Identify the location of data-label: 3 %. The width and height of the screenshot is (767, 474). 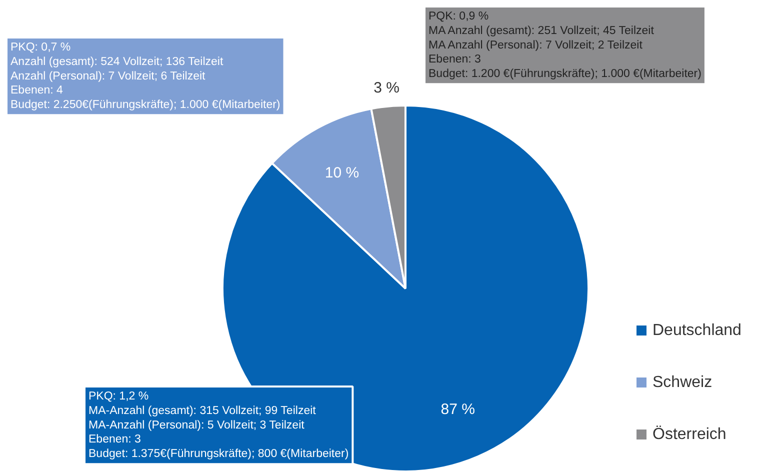
(387, 88).